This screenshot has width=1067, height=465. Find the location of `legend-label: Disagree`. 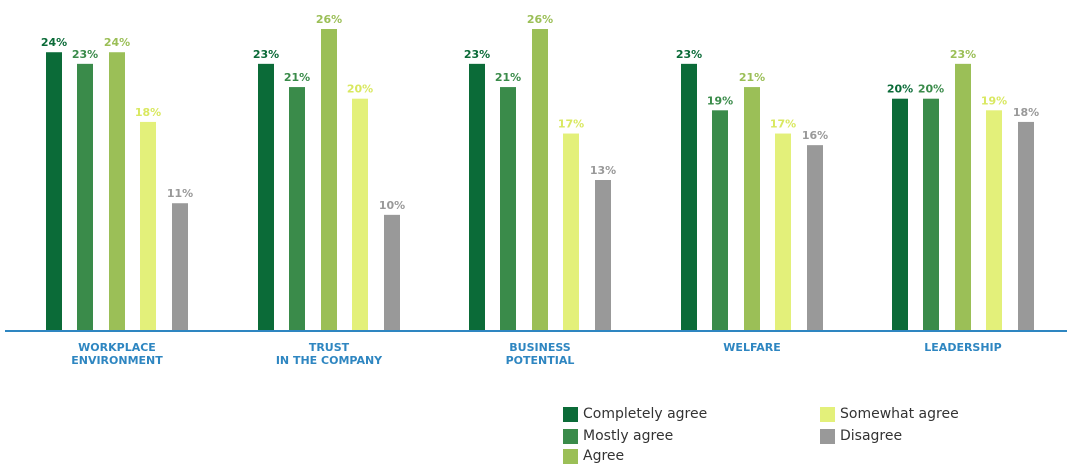

legend-label: Disagree is located at coordinates (871, 436).